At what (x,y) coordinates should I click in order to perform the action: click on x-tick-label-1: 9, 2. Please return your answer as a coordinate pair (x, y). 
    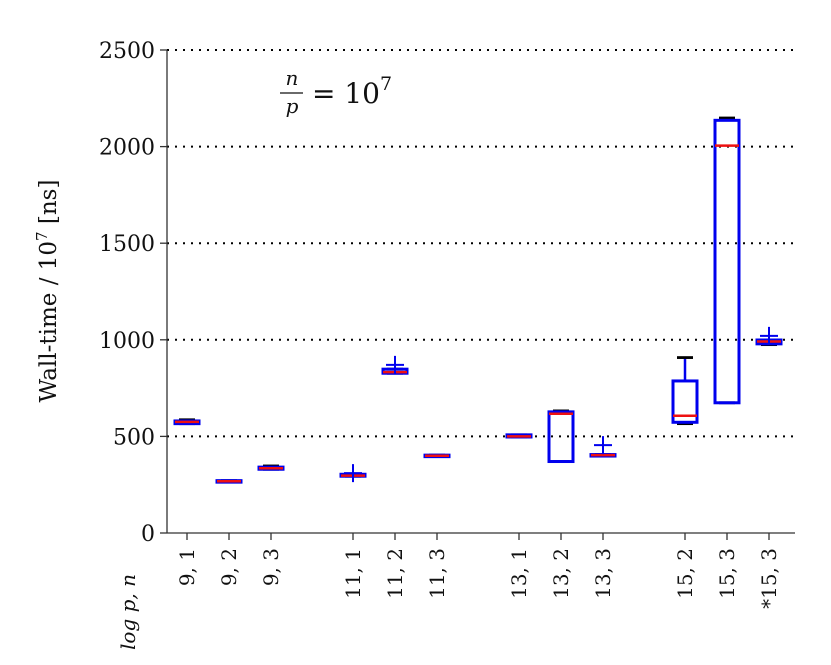
    Looking at the image, I should click on (229, 567).